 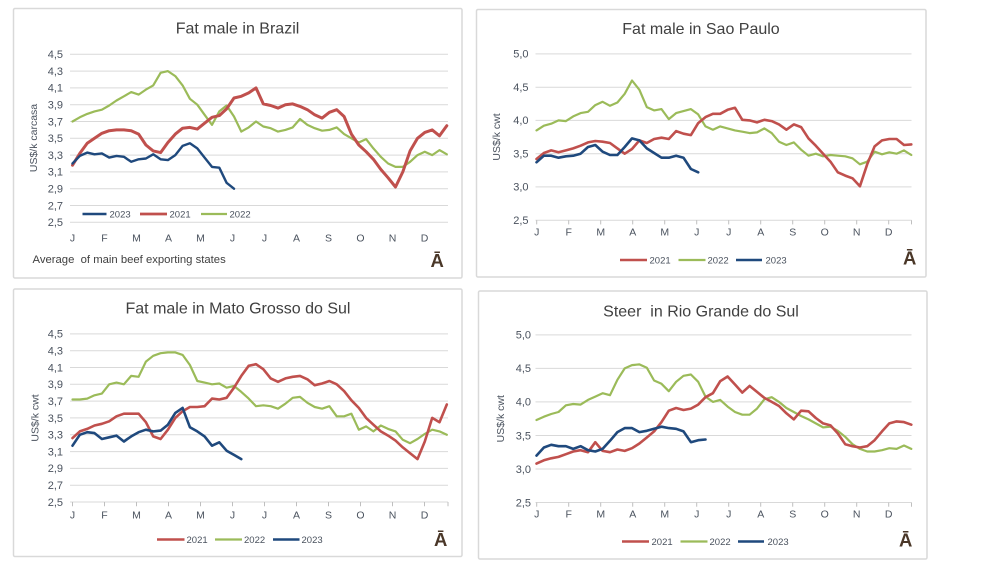 What do you see at coordinates (701, 312) in the screenshot?
I see `svg-text: Steer in Rio Grande do Sul` at bounding box center [701, 312].